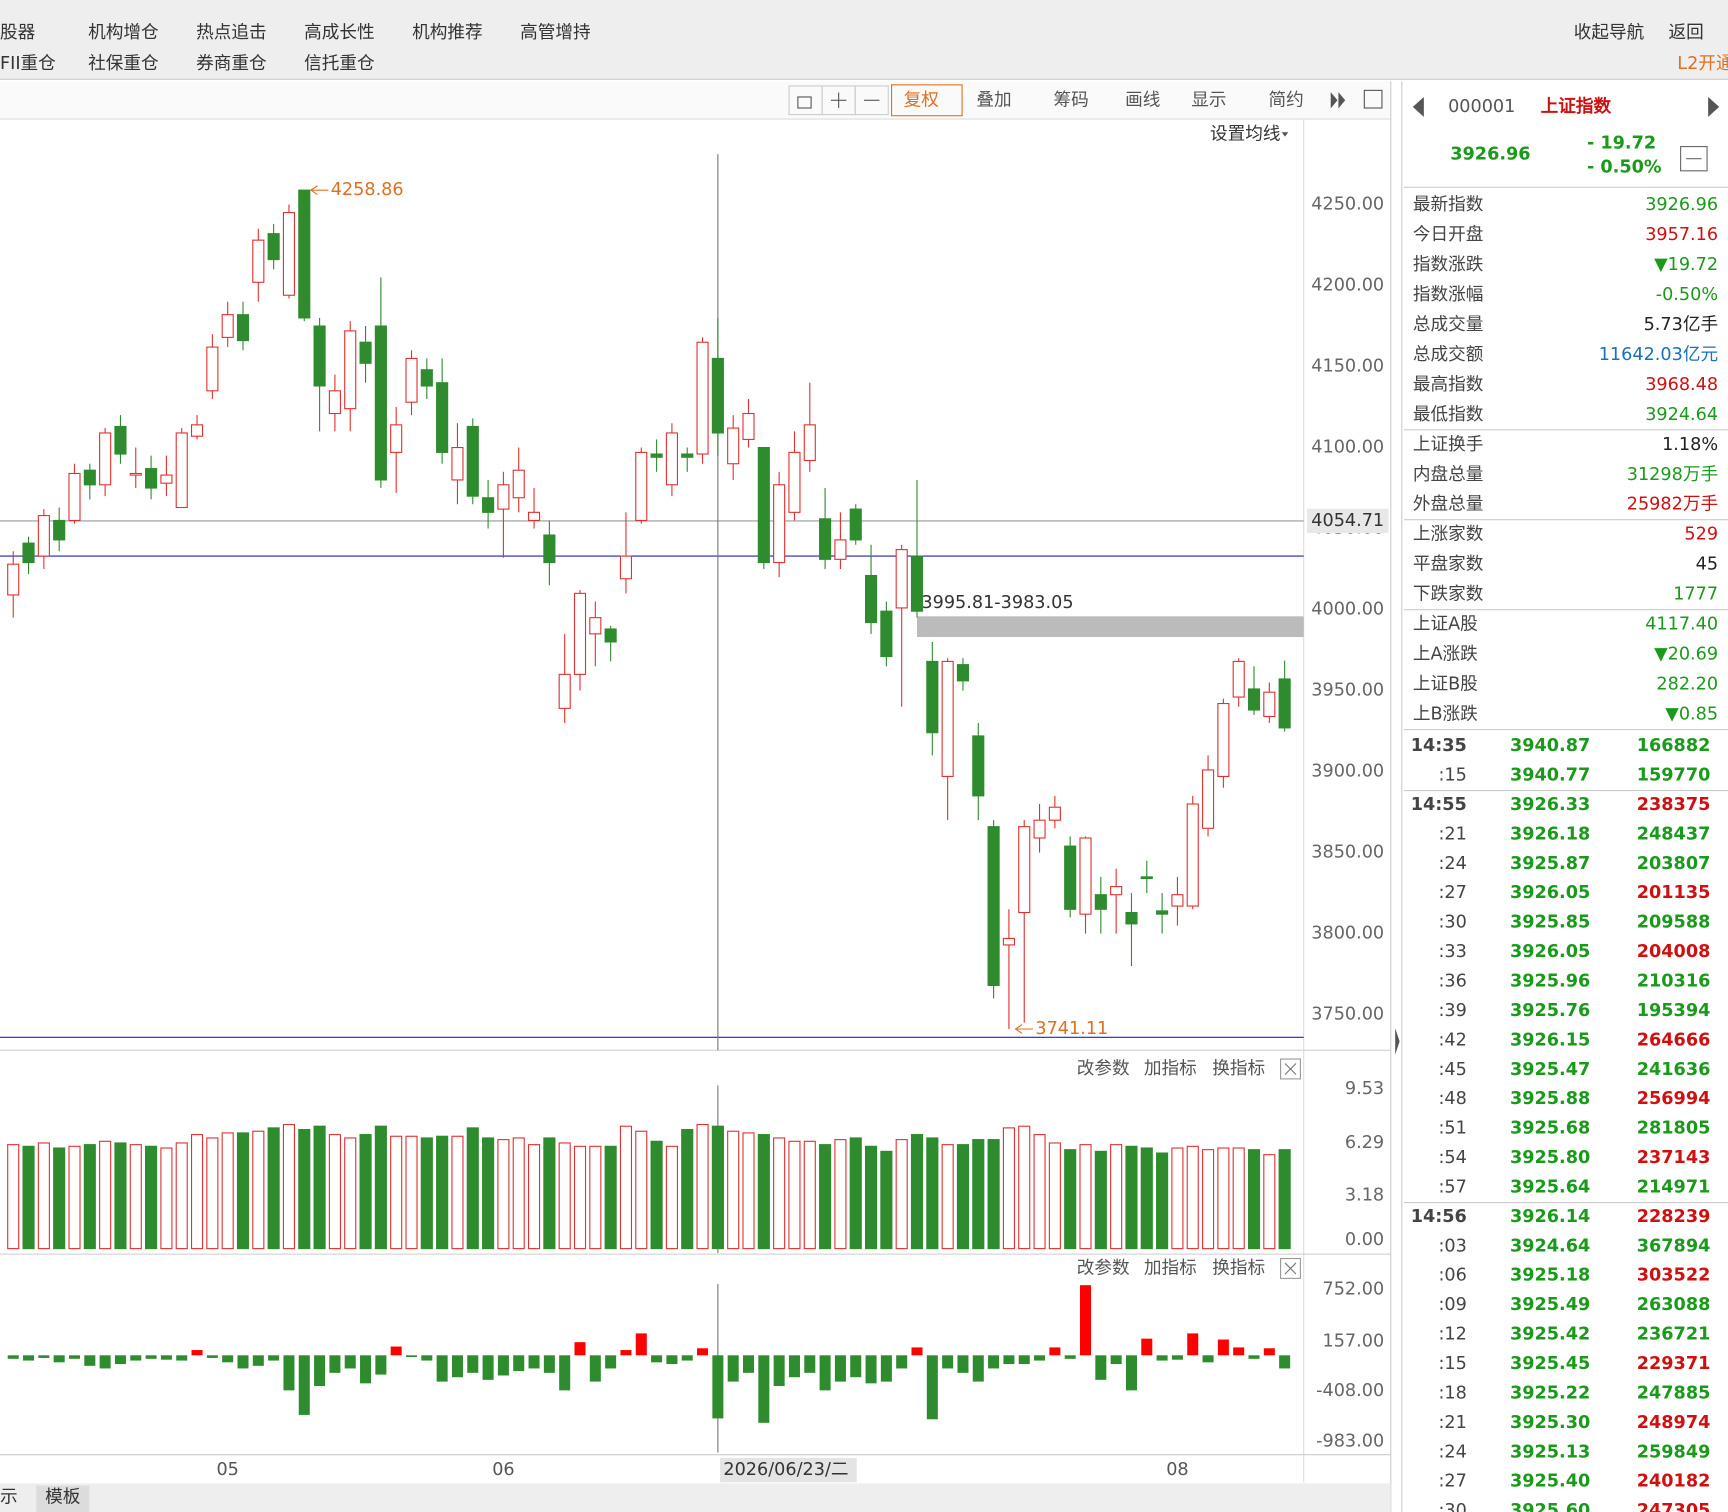 This screenshot has width=1728, height=1512. I want to click on menu-item: 高成长性, so click(339, 32).